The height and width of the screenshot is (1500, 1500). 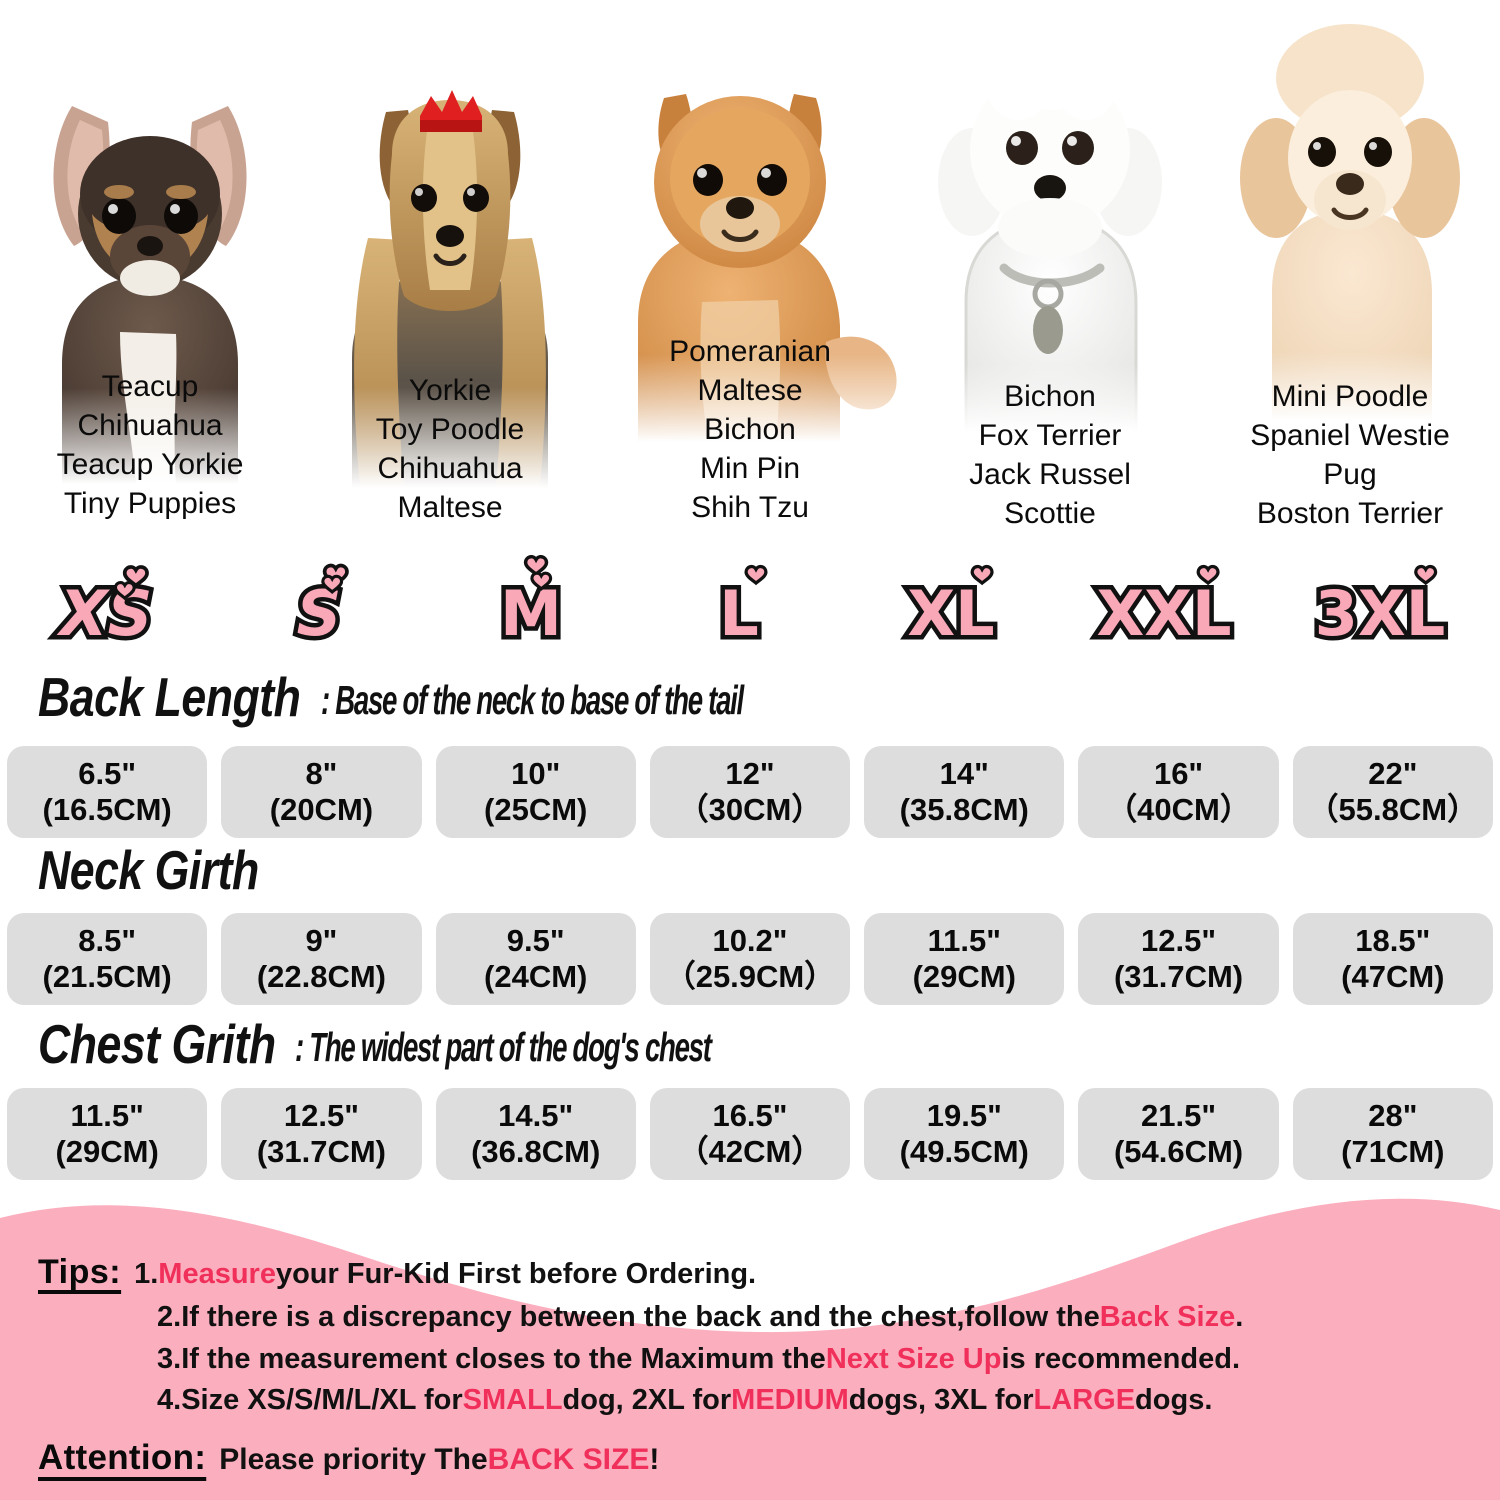 What do you see at coordinates (516, 1274) in the screenshot?
I see `tip-text: your Fur-Kid First before Ordering.` at bounding box center [516, 1274].